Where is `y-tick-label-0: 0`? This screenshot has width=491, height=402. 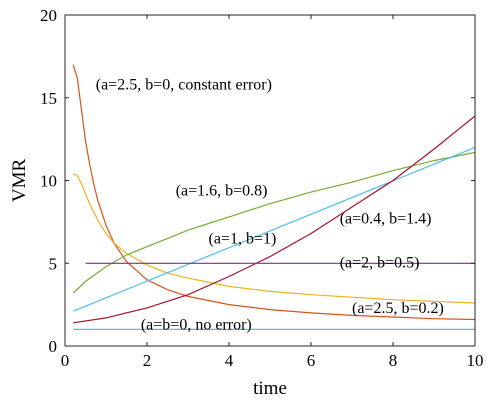
y-tick-label-0: 0 is located at coordinates (53, 346).